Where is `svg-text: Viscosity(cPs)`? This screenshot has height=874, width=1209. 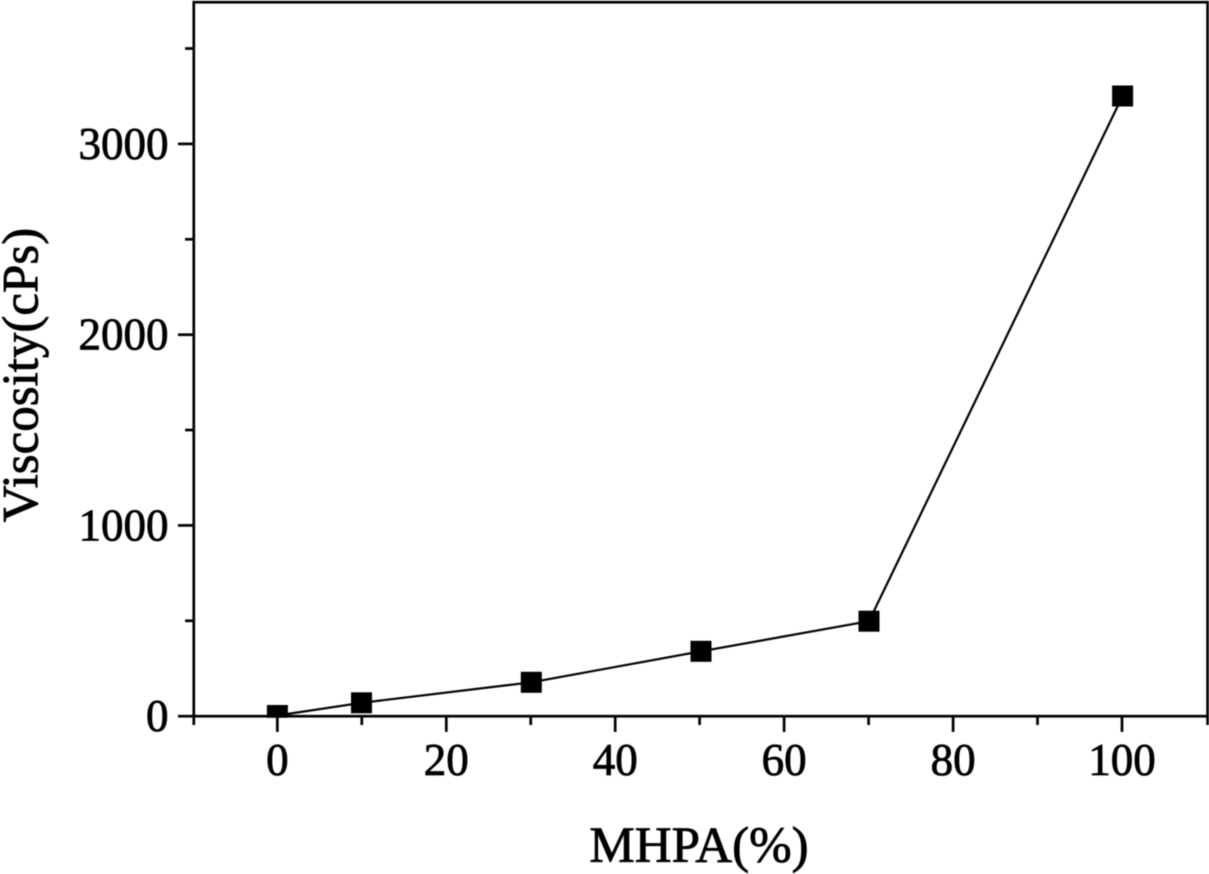 svg-text: Viscosity(cPs) is located at coordinates (25, 375).